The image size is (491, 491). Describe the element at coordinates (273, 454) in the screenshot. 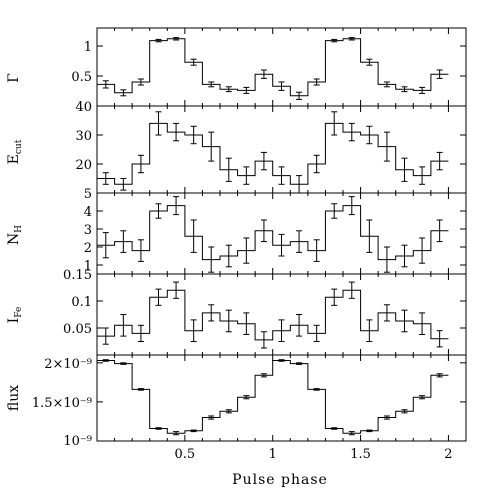

I see `xtick-label: 1` at that location.